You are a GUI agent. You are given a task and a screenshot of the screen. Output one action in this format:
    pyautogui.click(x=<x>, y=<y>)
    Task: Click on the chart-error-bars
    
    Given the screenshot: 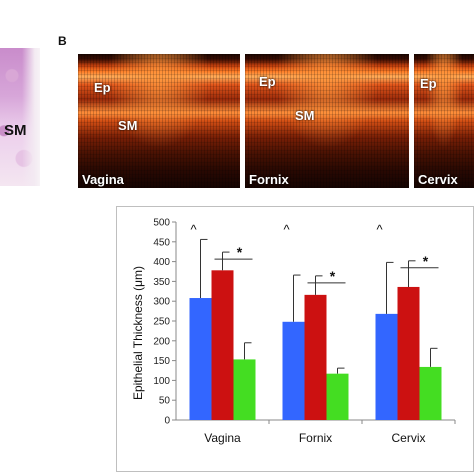 What is the action you would take?
    pyautogui.click(x=319, y=306)
    